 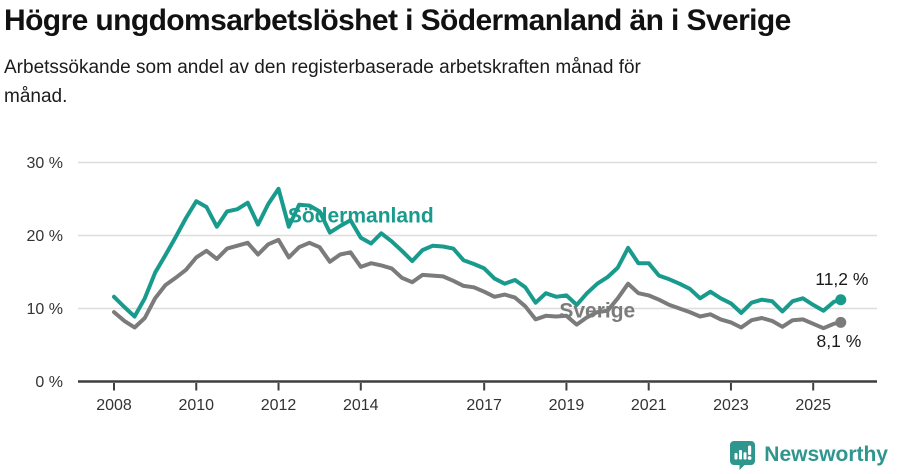 I want to click on x-tick-label: 2010, so click(x=196, y=405).